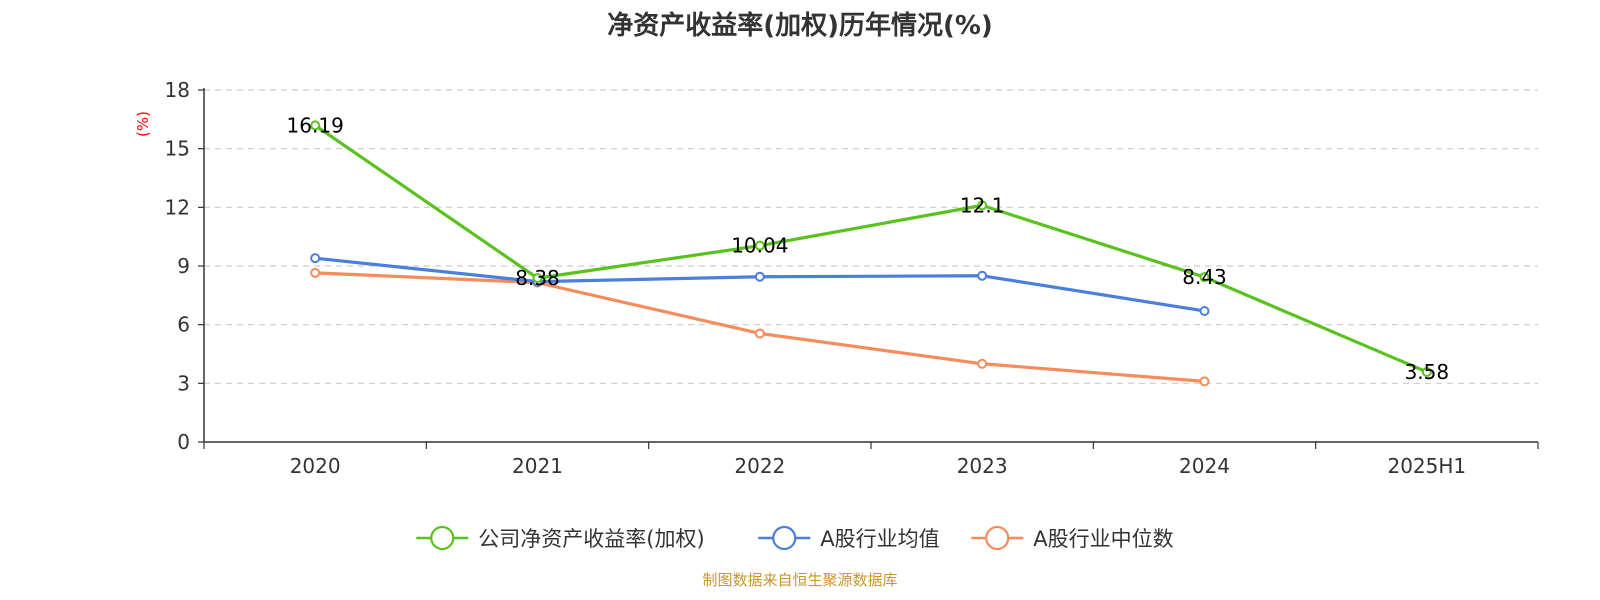 The width and height of the screenshot is (1600, 600). I want to click on data-label: 3.58, so click(1427, 372).